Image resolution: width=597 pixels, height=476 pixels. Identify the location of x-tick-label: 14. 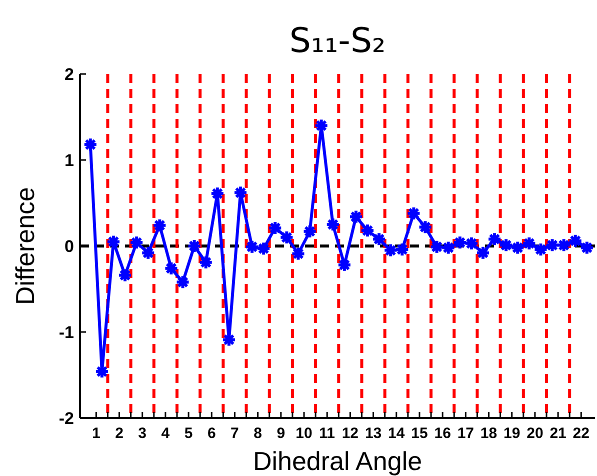
(397, 433).